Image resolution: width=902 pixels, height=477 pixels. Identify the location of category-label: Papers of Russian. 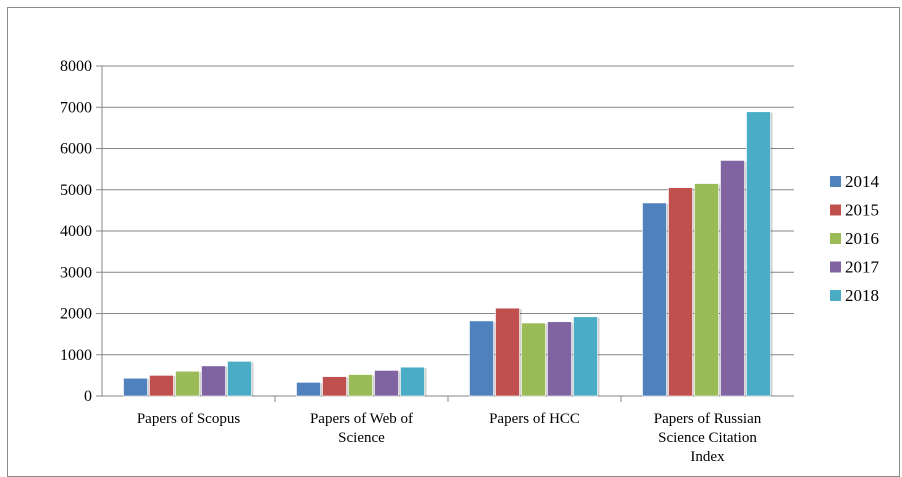
(708, 419).